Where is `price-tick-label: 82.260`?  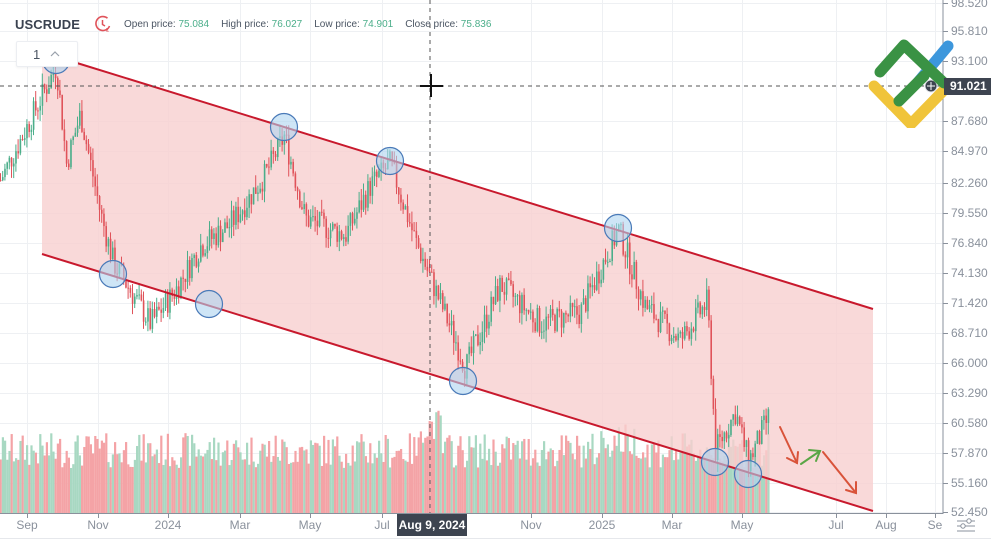
price-tick-label: 82.260 is located at coordinates (969, 183).